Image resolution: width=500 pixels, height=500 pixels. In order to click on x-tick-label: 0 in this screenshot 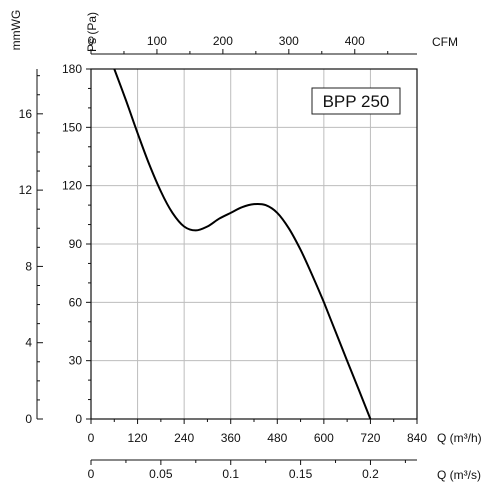, I will do `click(91, 438)`.